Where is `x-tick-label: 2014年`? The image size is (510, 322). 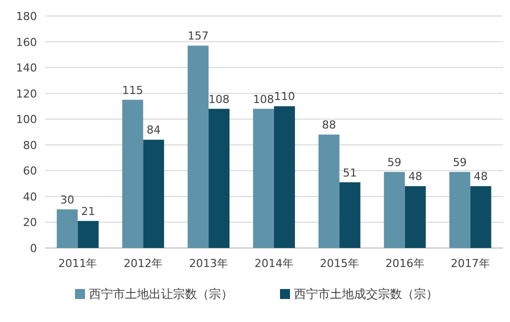 x-tick-label: 2014年 is located at coordinates (274, 263).